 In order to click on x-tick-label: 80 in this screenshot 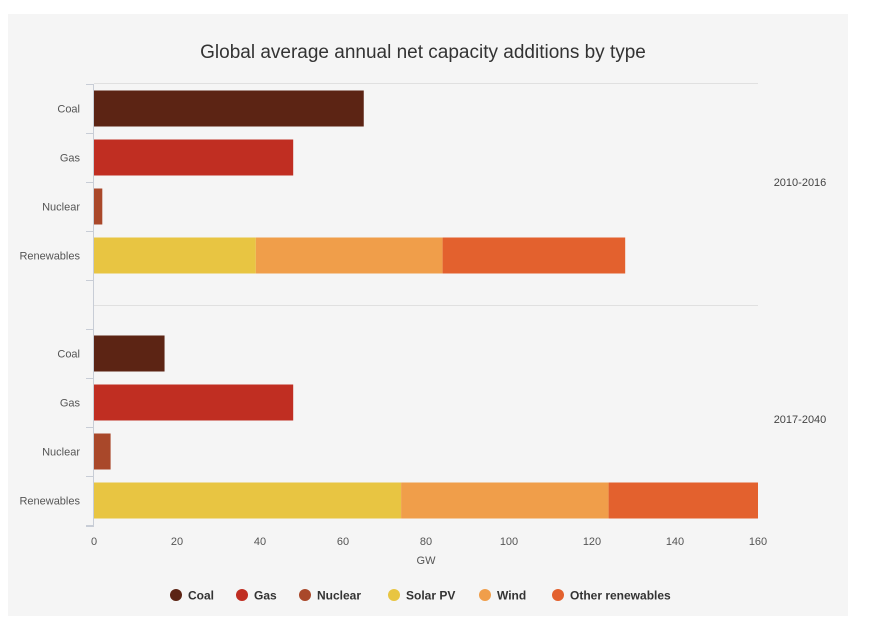, I will do `click(426, 542)`.